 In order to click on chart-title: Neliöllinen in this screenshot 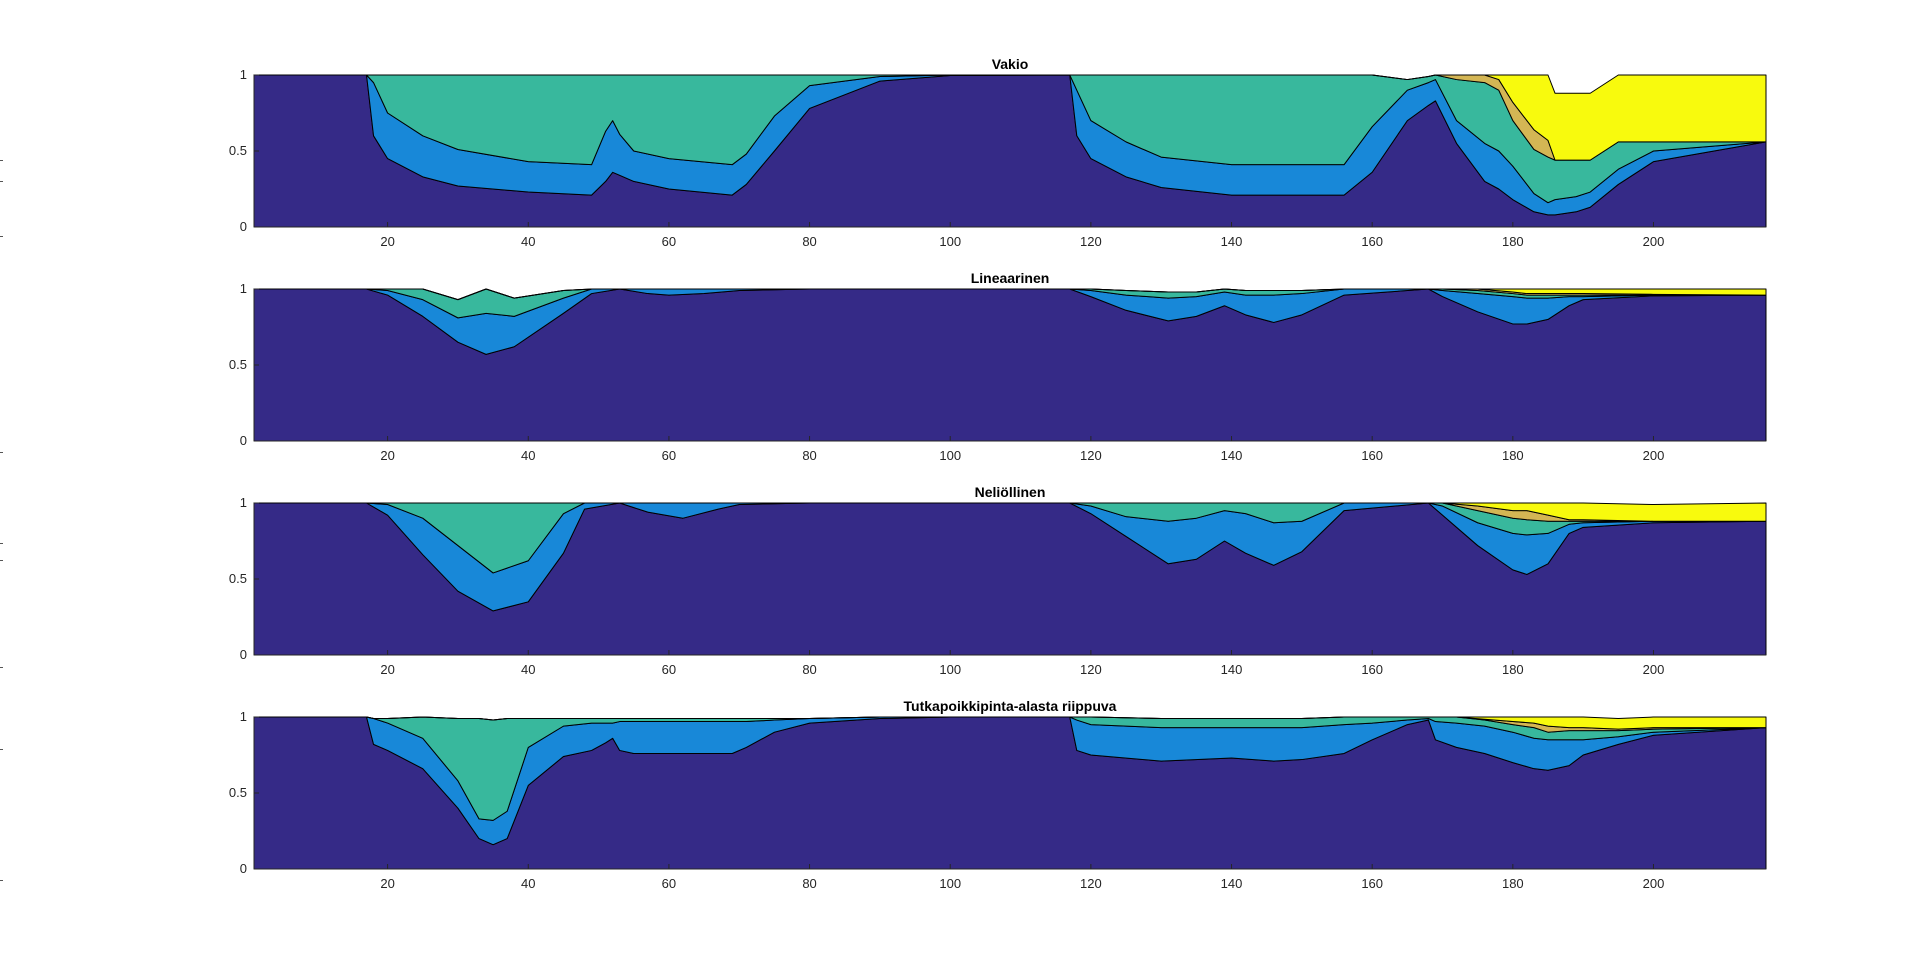, I will do `click(1010, 492)`.